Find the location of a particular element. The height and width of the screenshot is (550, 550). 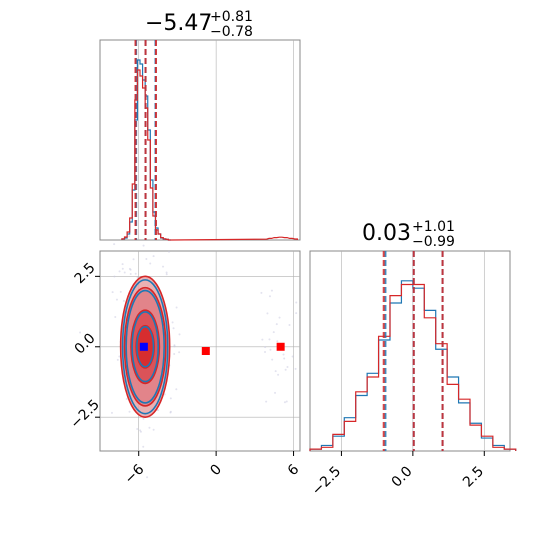

y-tick-label: 0.0 is located at coordinates (85, 343).